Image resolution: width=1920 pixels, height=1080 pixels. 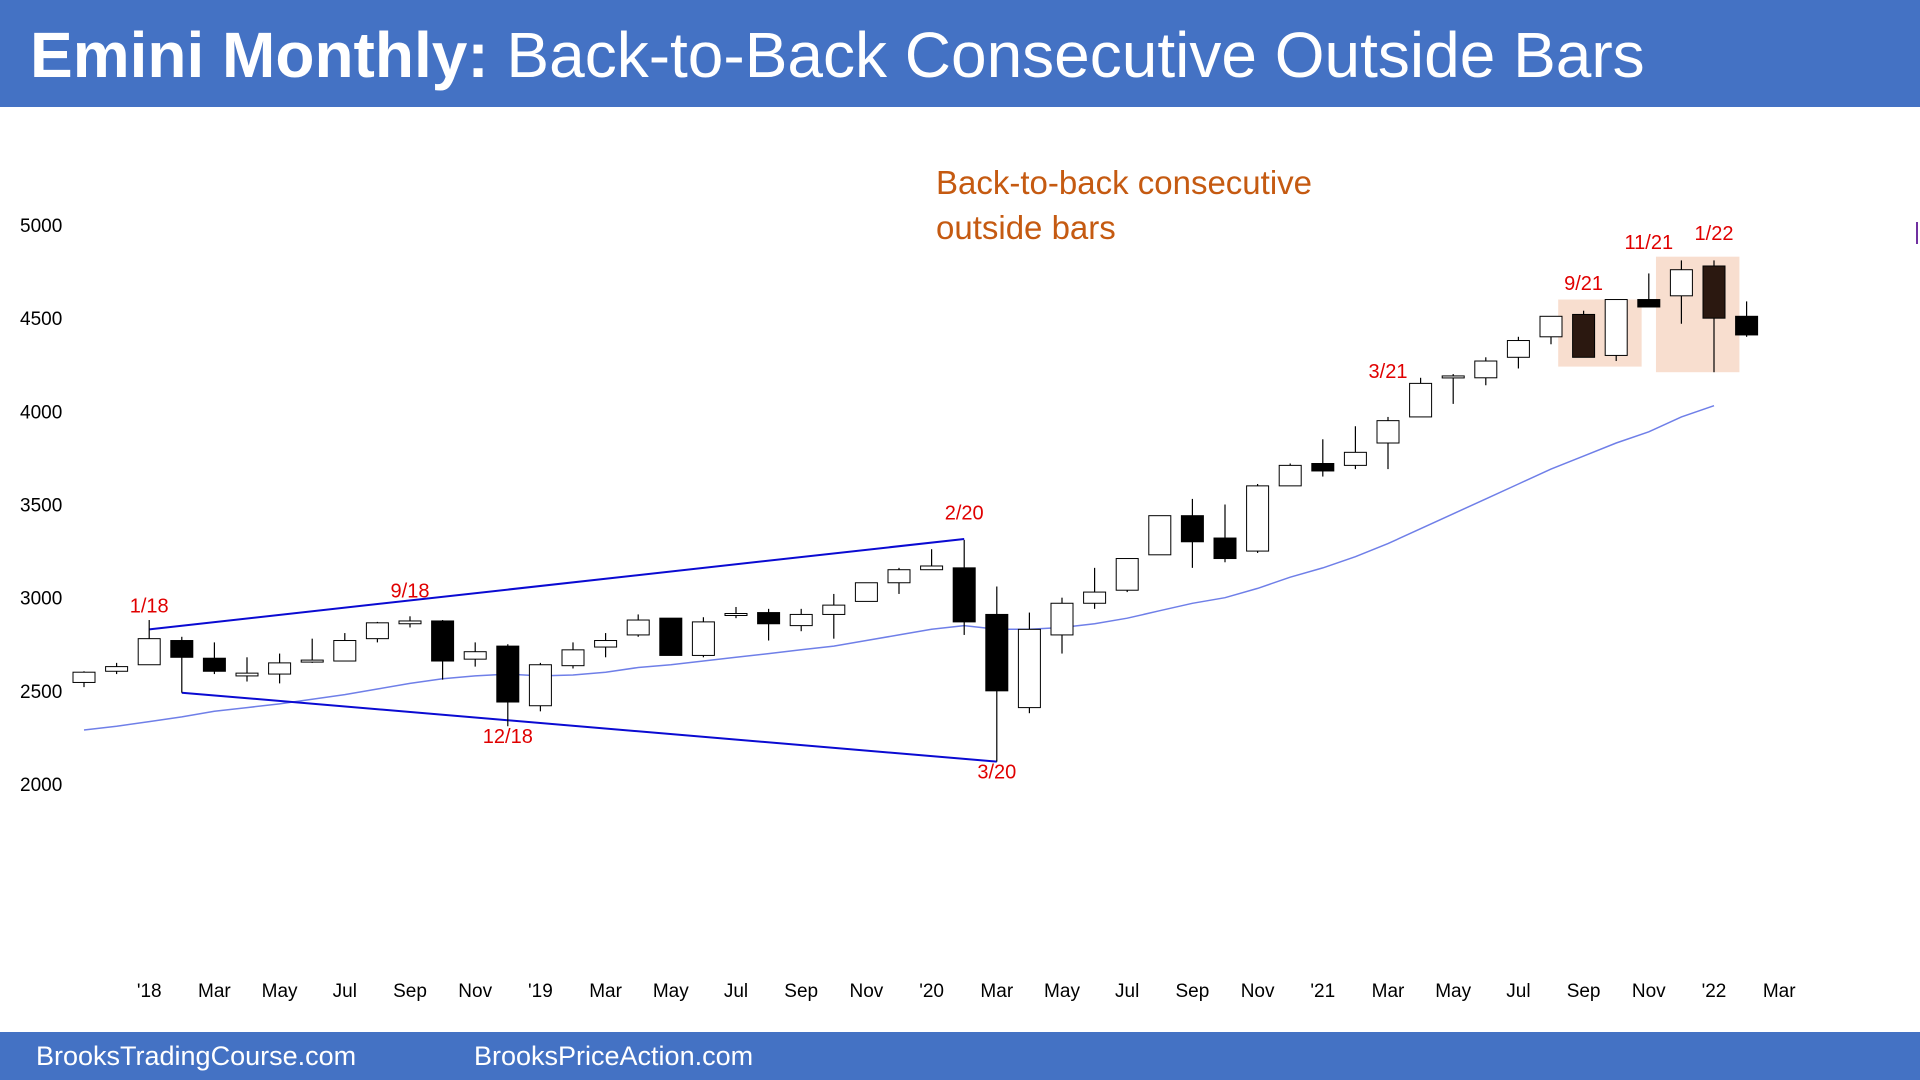 What do you see at coordinates (1779, 991) in the screenshot?
I see `x-tick-25: Mar` at bounding box center [1779, 991].